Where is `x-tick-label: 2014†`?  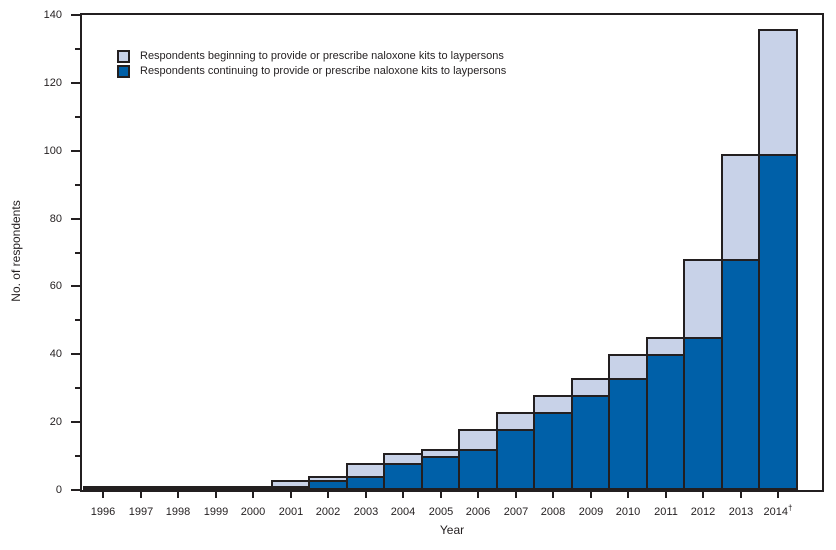
x-tick-label: 2014† is located at coordinates (778, 510).